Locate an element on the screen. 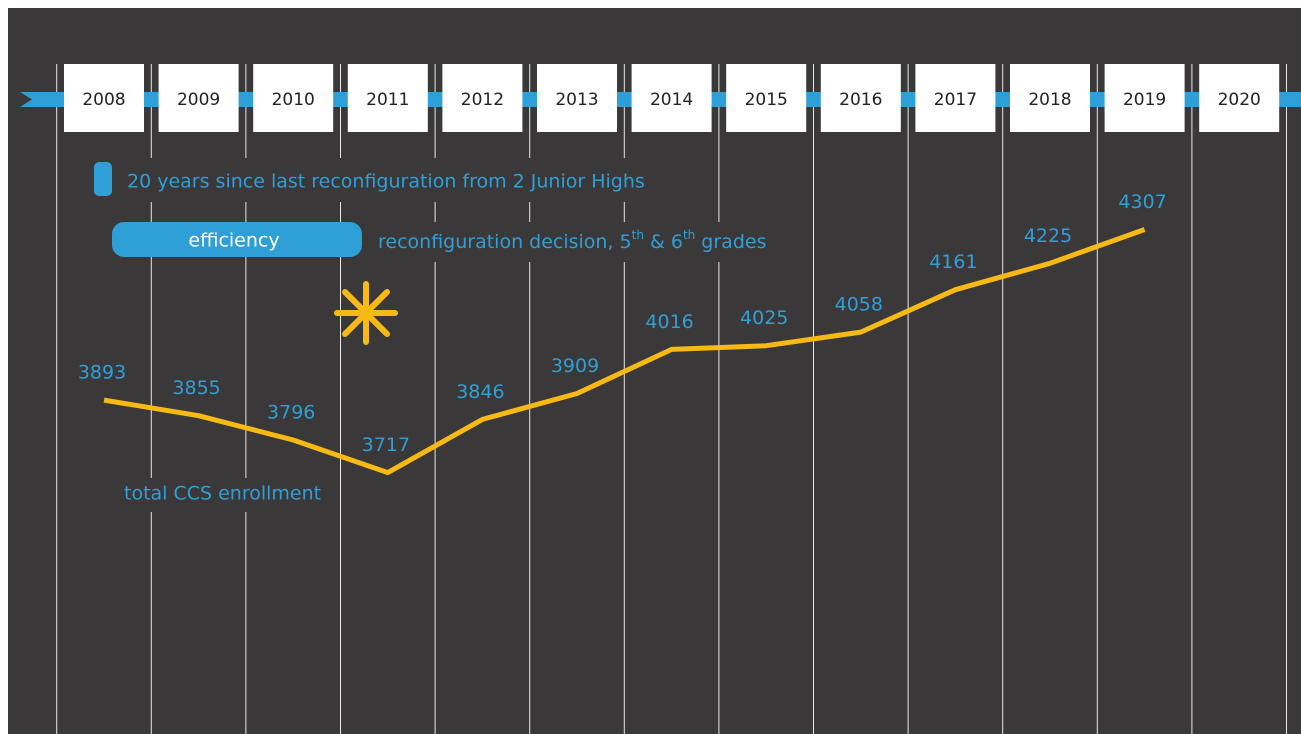  data-label: 4016 is located at coordinates (669, 322).